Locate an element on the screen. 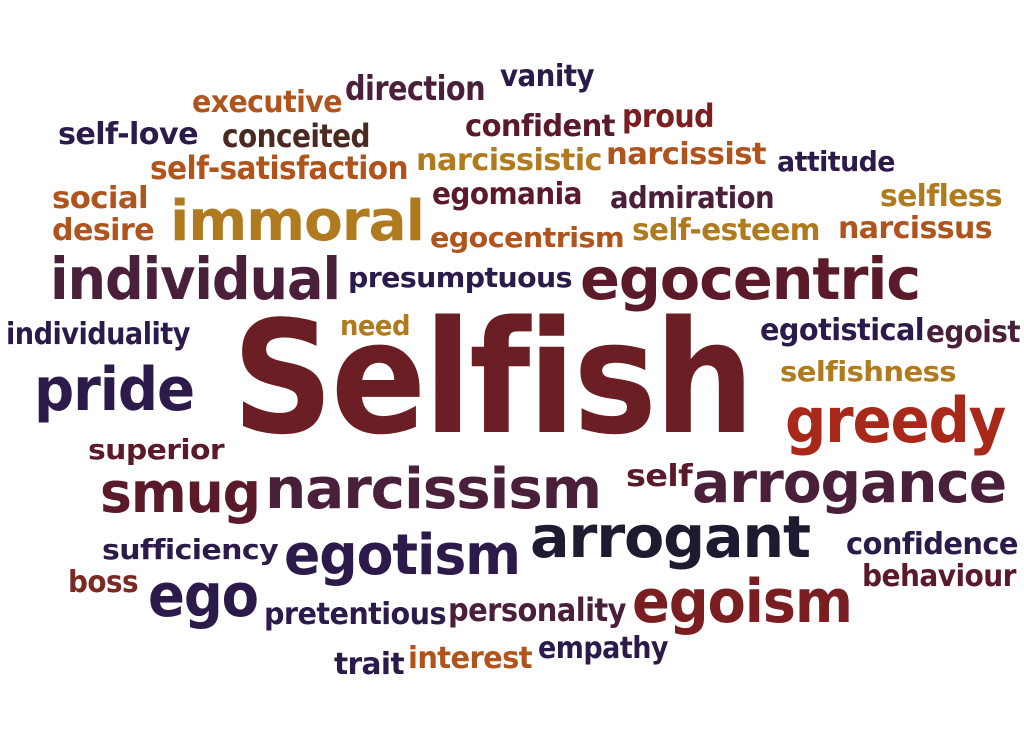 Image resolution: width=1024 pixels, height=740 pixels. word-proud: proud is located at coordinates (668, 116).